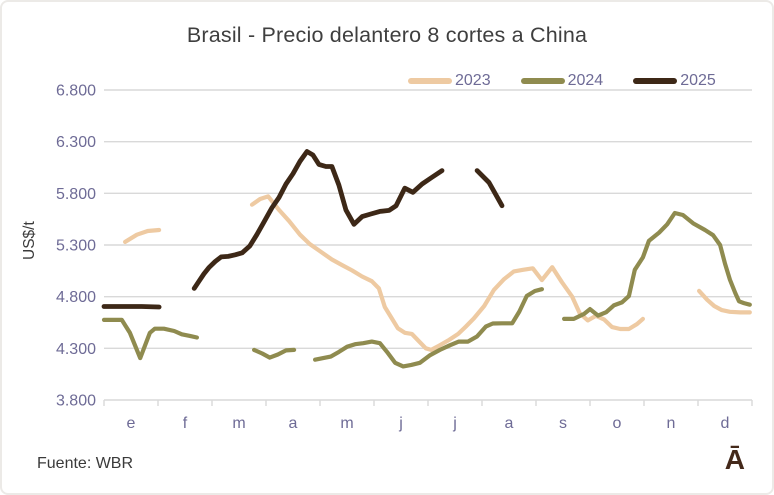  Describe the element at coordinates (76, 142) in the screenshot. I see `y-tick-label: 6.300` at that location.